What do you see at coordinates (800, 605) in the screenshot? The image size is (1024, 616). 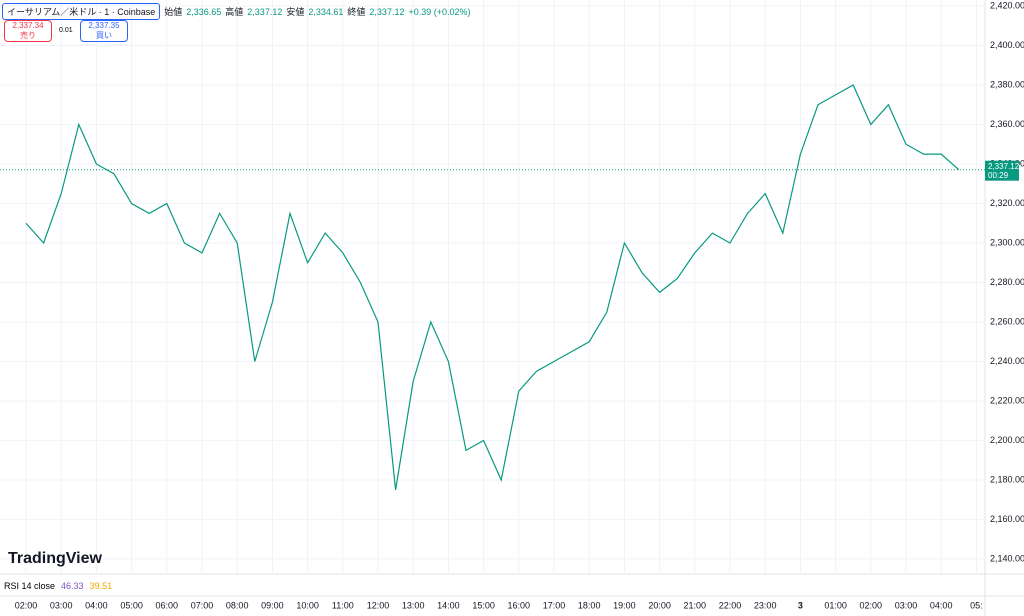 I see `x-tick-label: 3` at bounding box center [800, 605].